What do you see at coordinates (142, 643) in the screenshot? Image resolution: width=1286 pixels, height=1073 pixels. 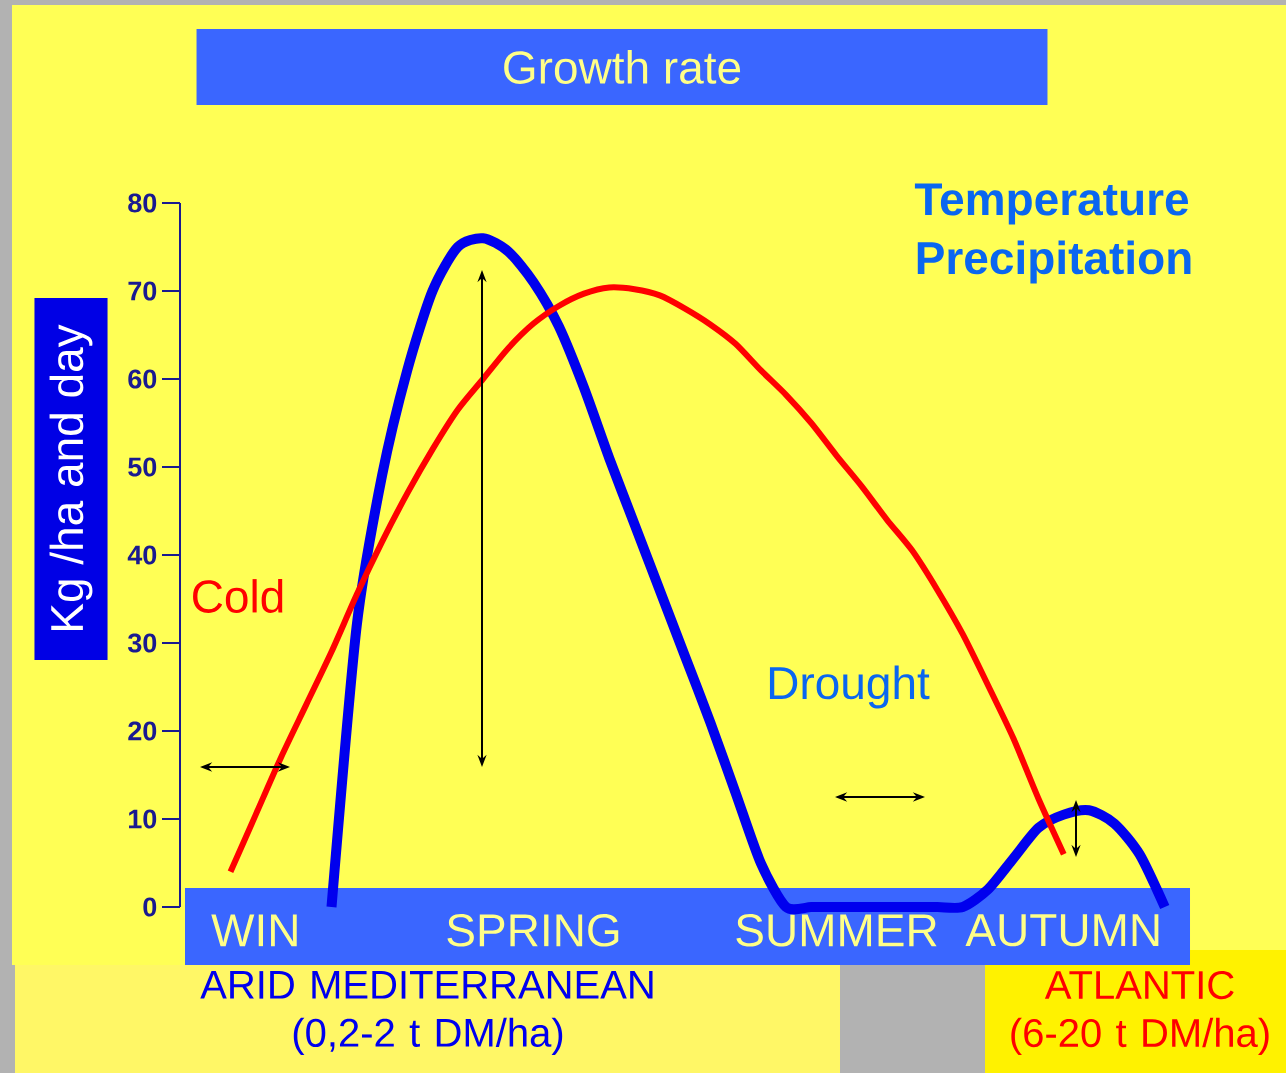 I see `y-tick-label: 30` at bounding box center [142, 643].